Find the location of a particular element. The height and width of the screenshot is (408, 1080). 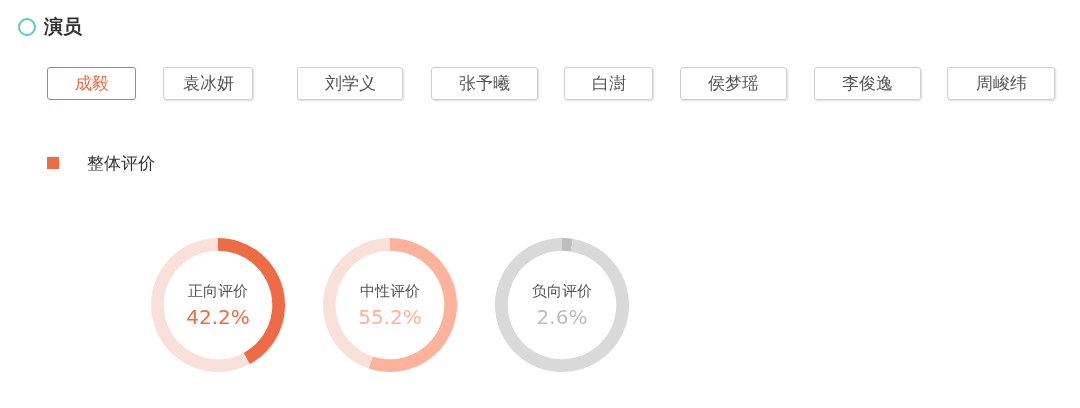

category-label: 李俊逸 is located at coordinates (867, 83).